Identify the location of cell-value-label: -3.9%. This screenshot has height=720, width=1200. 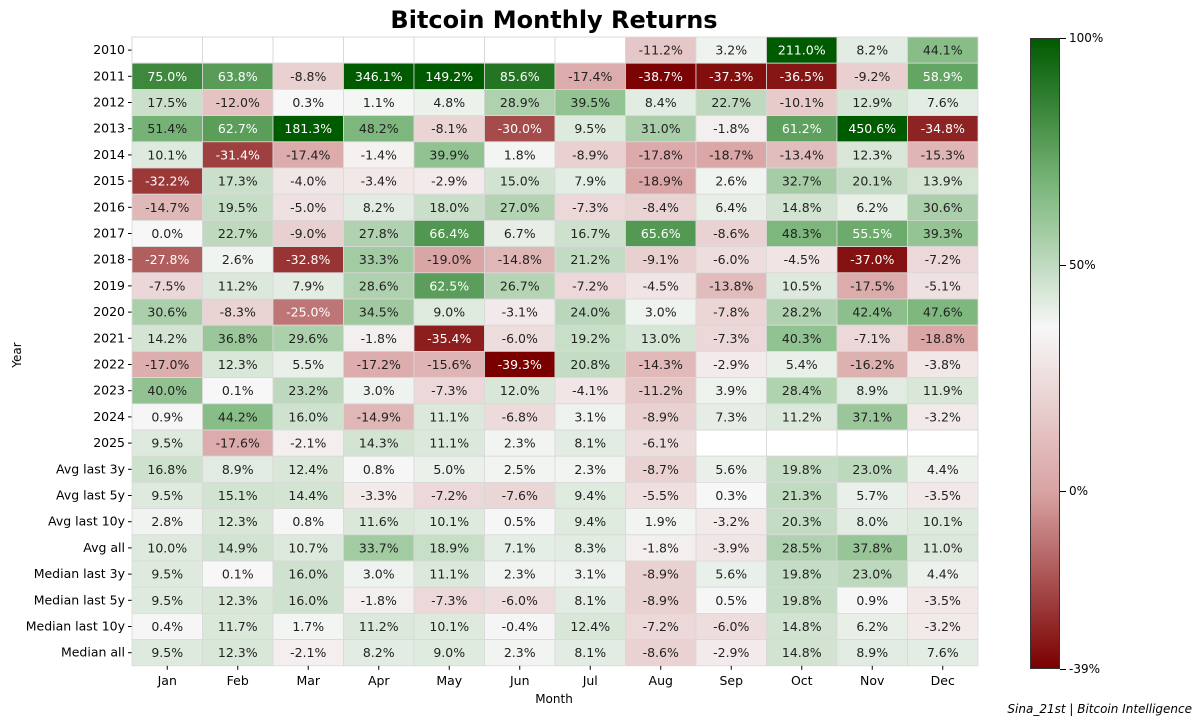
(731, 547).